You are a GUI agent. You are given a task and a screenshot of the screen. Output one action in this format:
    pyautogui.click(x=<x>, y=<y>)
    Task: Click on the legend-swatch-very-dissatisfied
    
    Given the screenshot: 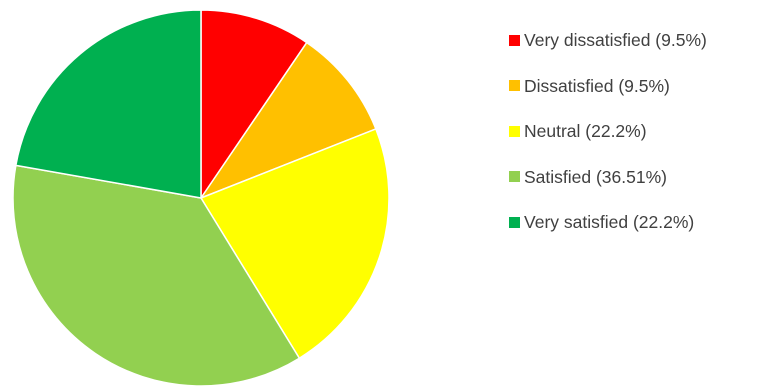 What is the action you would take?
    pyautogui.click(x=514, y=40)
    